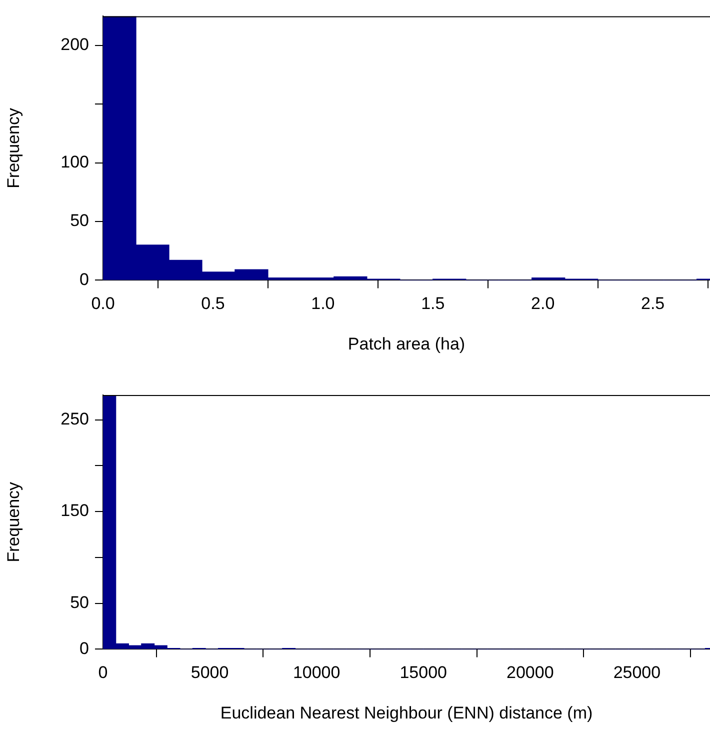 This screenshot has height=738, width=710. What do you see at coordinates (103, 304) in the screenshot?
I see `x-tick-label: 0.0` at bounding box center [103, 304].